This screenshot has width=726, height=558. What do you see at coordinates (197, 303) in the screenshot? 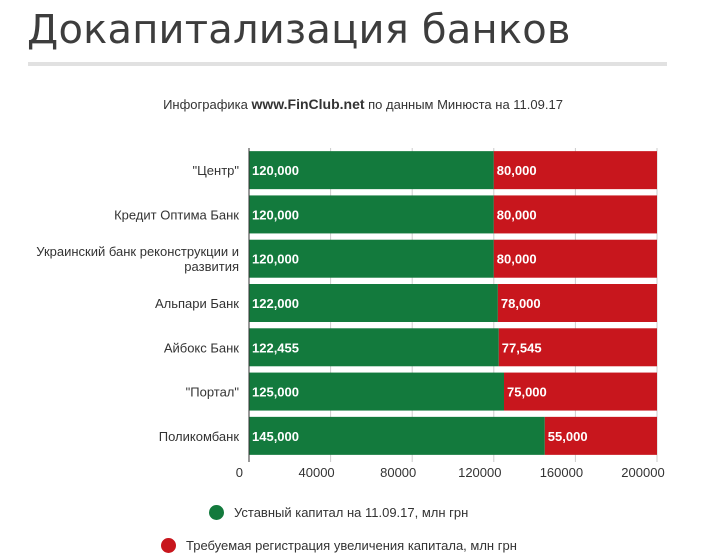
I see `category-label: Альпари Банк` at bounding box center [197, 303].